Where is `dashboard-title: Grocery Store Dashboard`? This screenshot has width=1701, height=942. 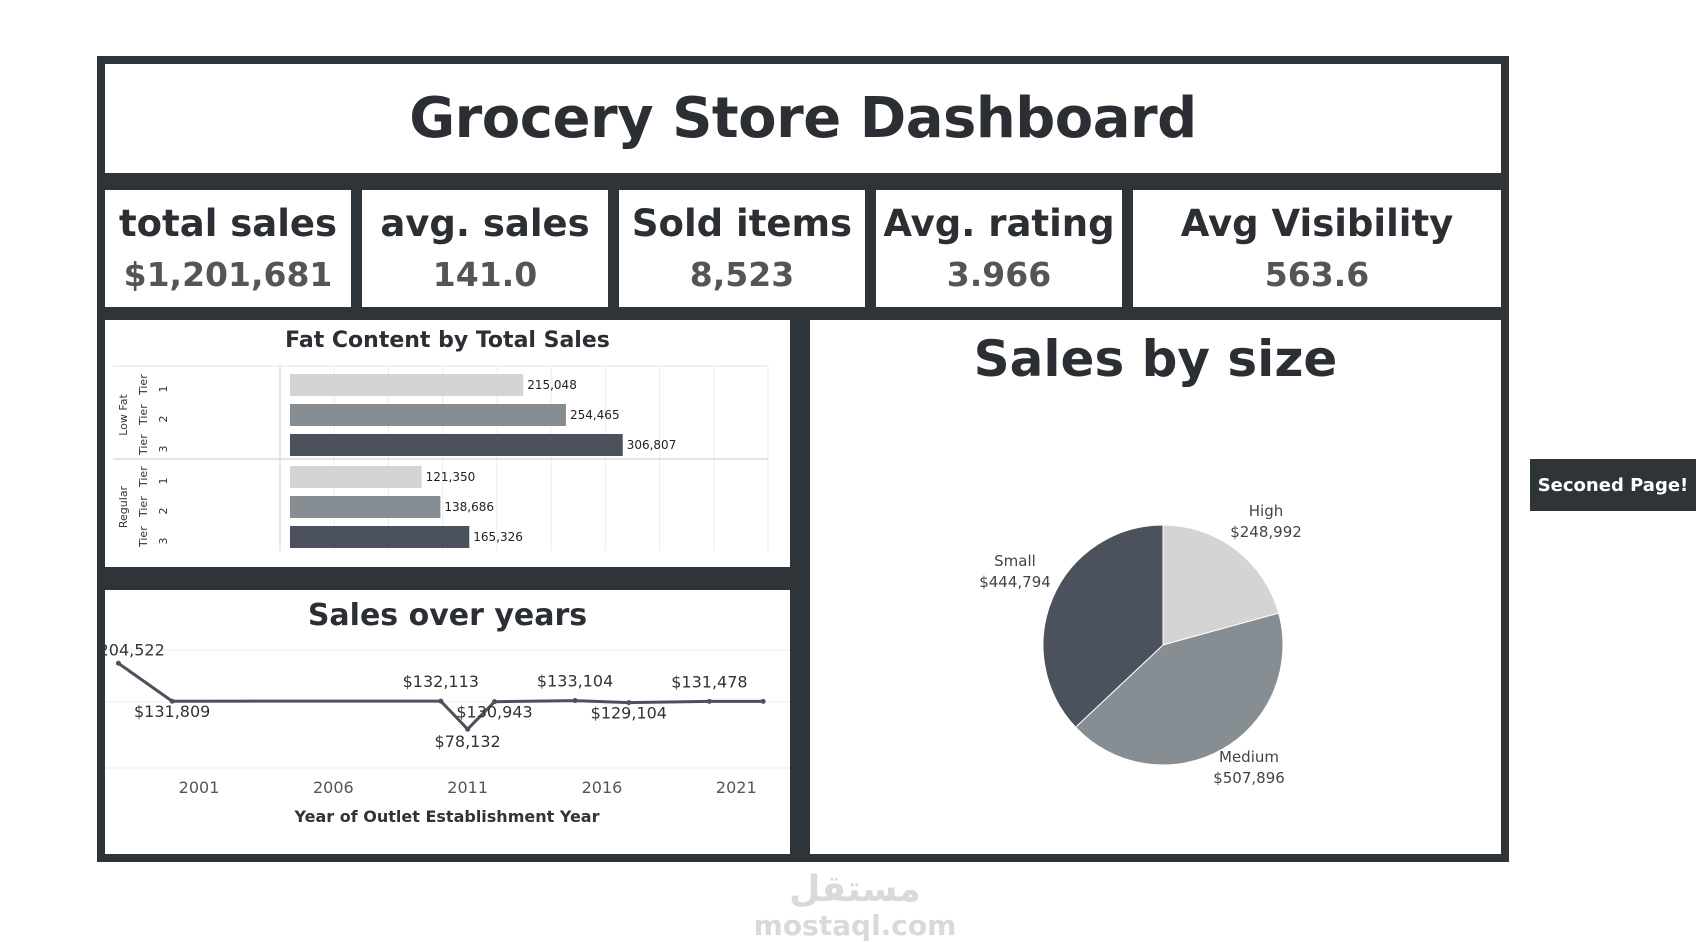
dashboard-title: Grocery Store Dashboard is located at coordinates (803, 118).